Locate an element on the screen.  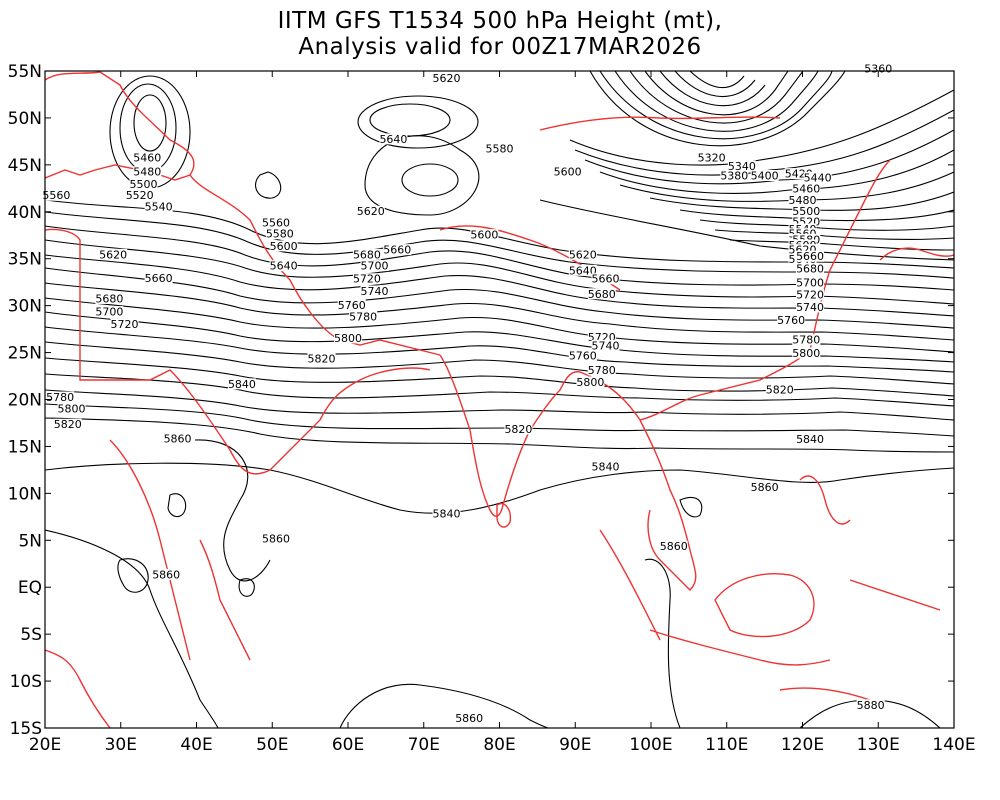
contour-label: 5740 is located at coordinates (810, 307).